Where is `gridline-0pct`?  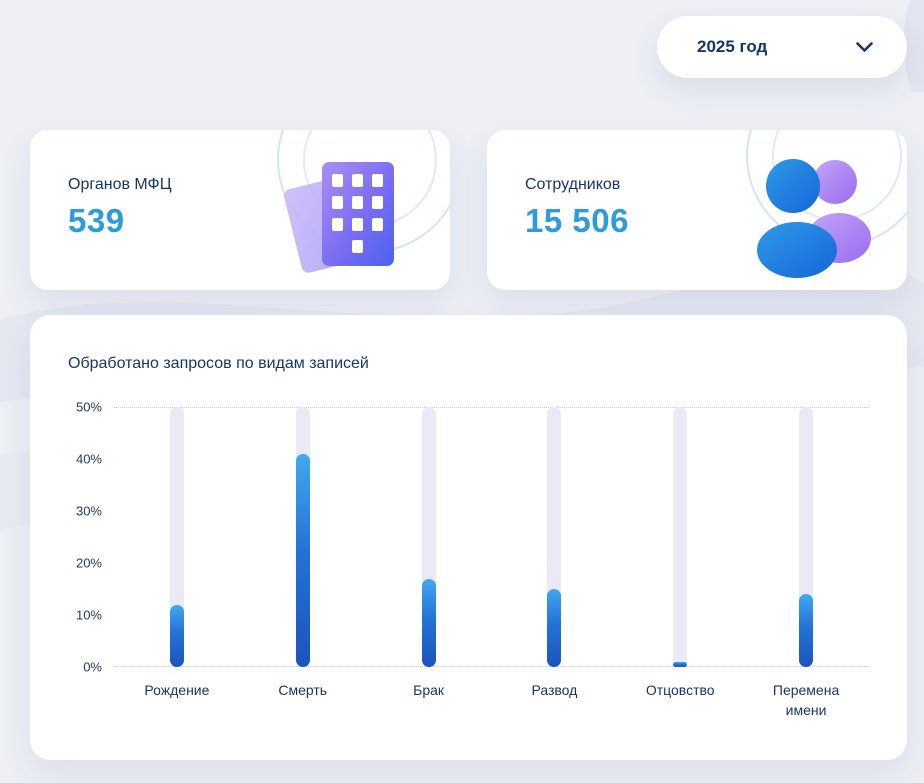 gridline-0pct is located at coordinates (491, 666).